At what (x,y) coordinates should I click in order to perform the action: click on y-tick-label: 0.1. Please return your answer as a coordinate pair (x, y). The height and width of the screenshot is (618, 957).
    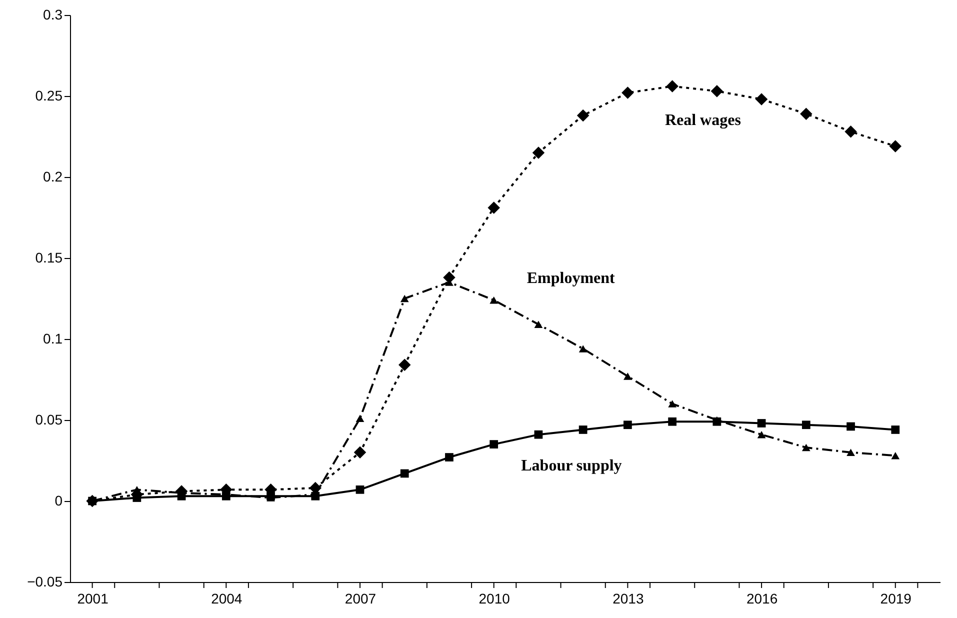
    Looking at the image, I should click on (53, 338).